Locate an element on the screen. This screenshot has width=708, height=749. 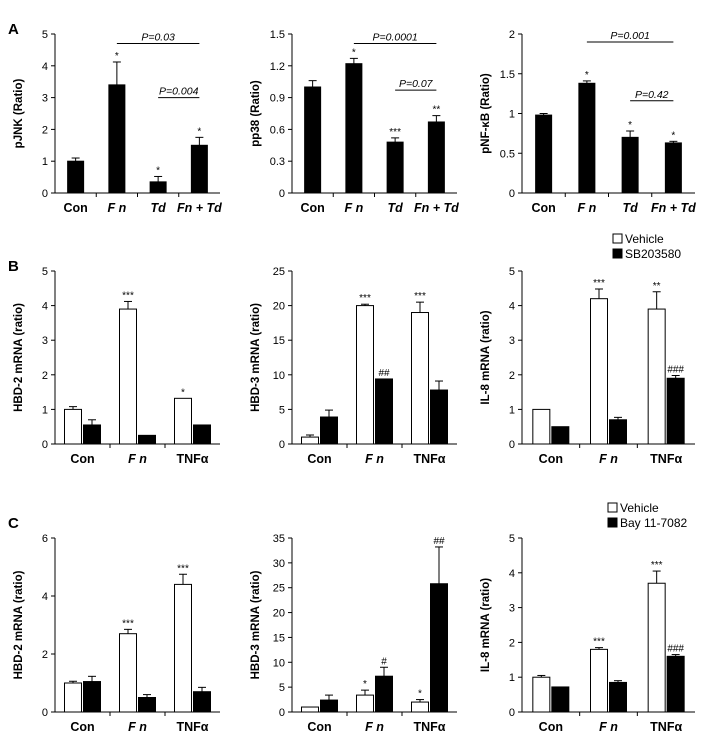
p-value-label: P=0.07 is located at coordinates (416, 84).